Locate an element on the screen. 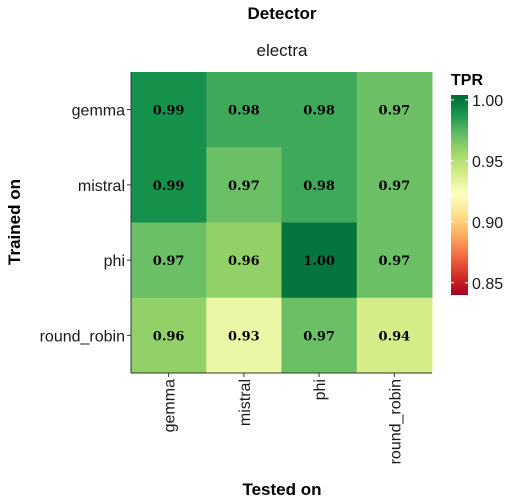  y-axis-title: Trained on is located at coordinates (14, 222).